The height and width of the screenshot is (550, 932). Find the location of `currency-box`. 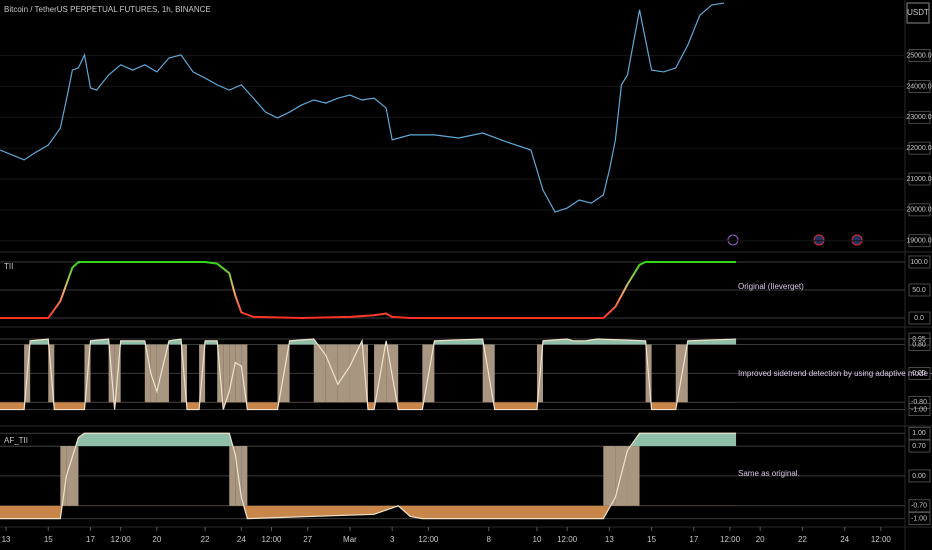

currency-box is located at coordinates (918, 13).